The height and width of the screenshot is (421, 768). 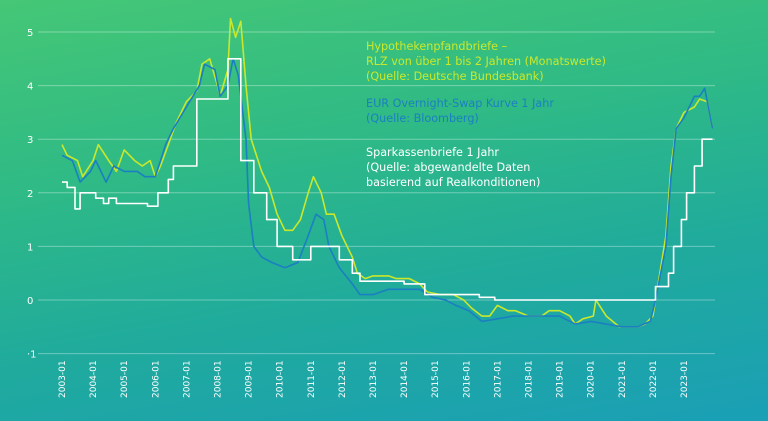 I want to click on x-tick-label: 2016-01, so click(x=467, y=379).